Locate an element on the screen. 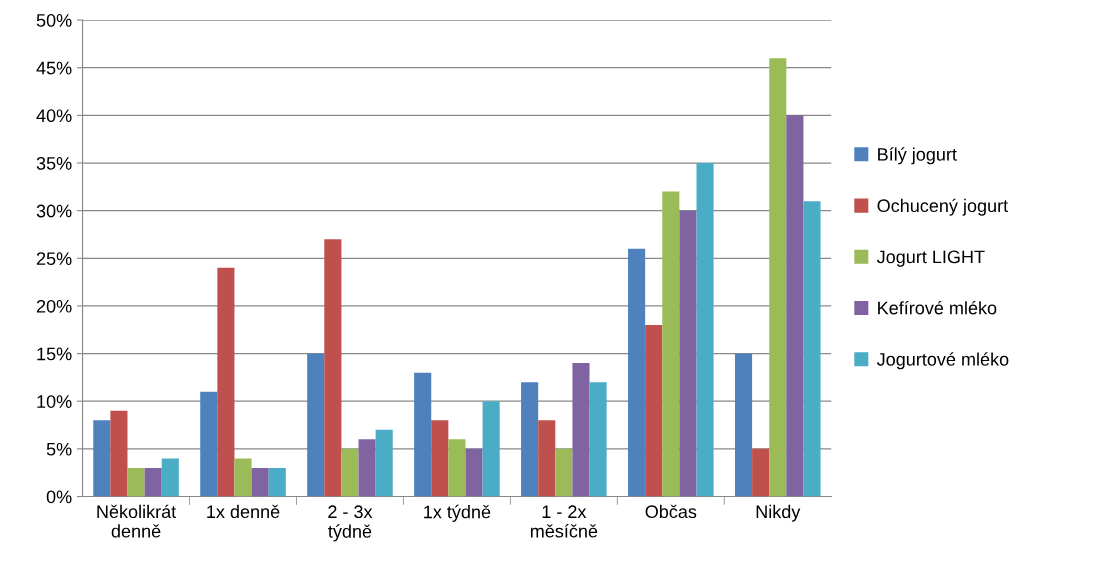 The width and height of the screenshot is (1101, 574). y-tick-label: 5% is located at coordinates (59, 449).